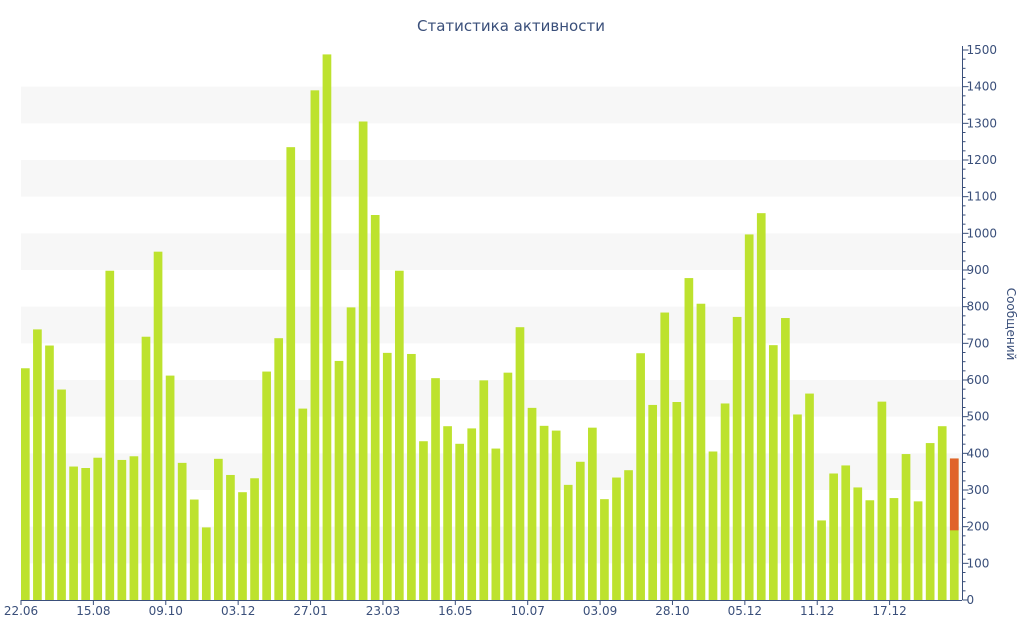  I want to click on x-tick-label: 22.06, so click(21, 611).